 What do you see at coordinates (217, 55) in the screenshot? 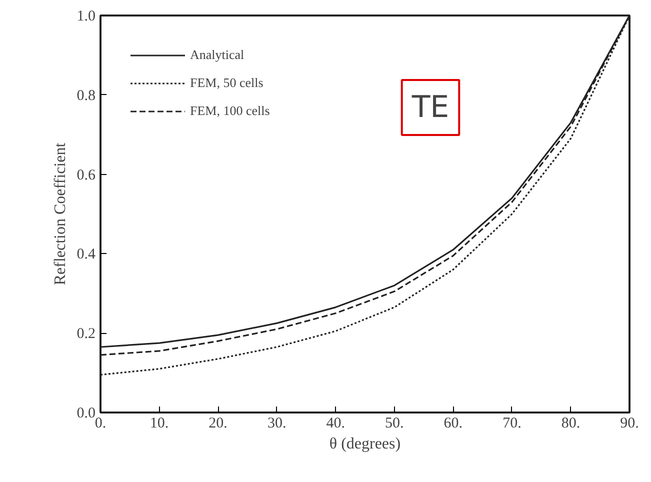
I see `legend-label: Analytical` at bounding box center [217, 55].